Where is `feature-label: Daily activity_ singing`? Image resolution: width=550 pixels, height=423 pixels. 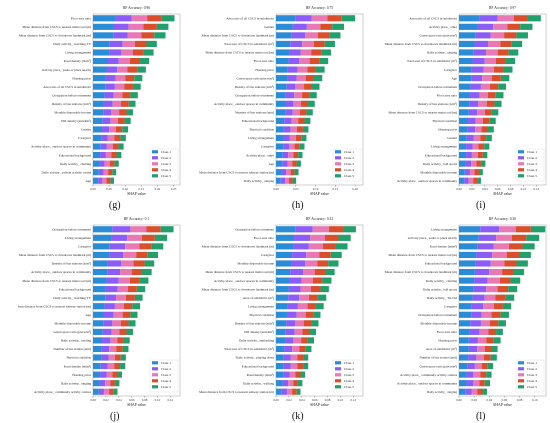 feature-label: Daily activity_ singing is located at coordinates (442, 53).